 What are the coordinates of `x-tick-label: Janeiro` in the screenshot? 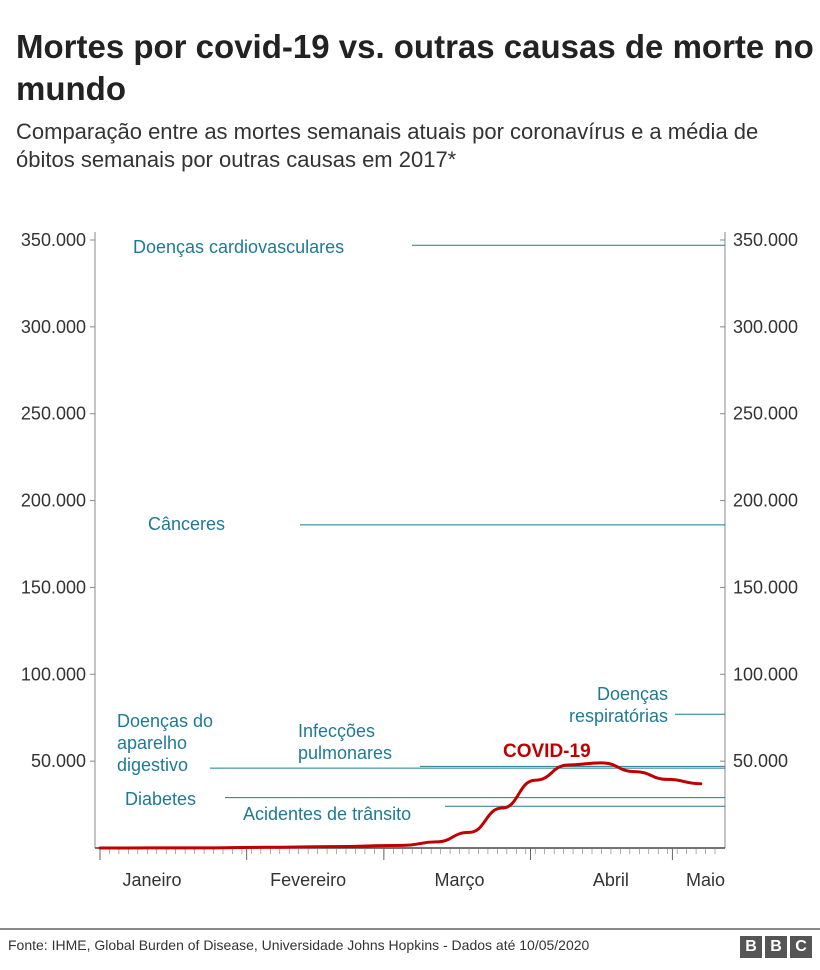 It's located at (152, 880).